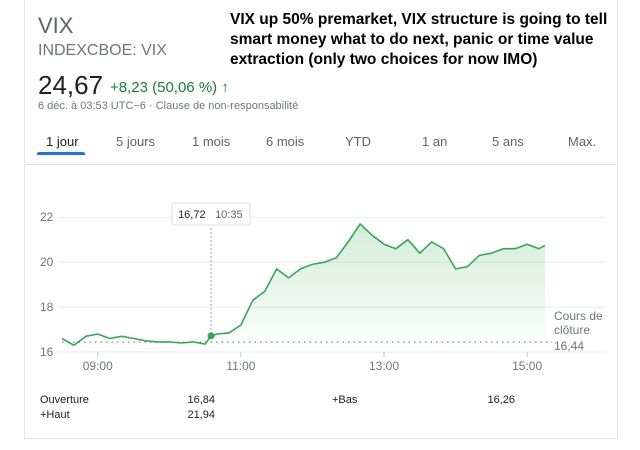  Describe the element at coordinates (61, 153) in the screenshot. I see `active-tab-indicator` at that location.